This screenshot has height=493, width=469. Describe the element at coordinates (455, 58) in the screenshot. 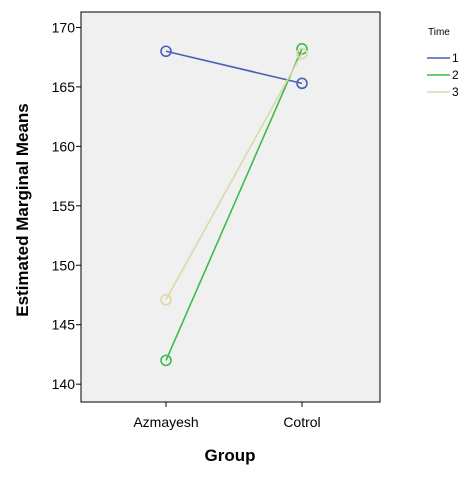

I see `legend-label-1: 1` at that location.